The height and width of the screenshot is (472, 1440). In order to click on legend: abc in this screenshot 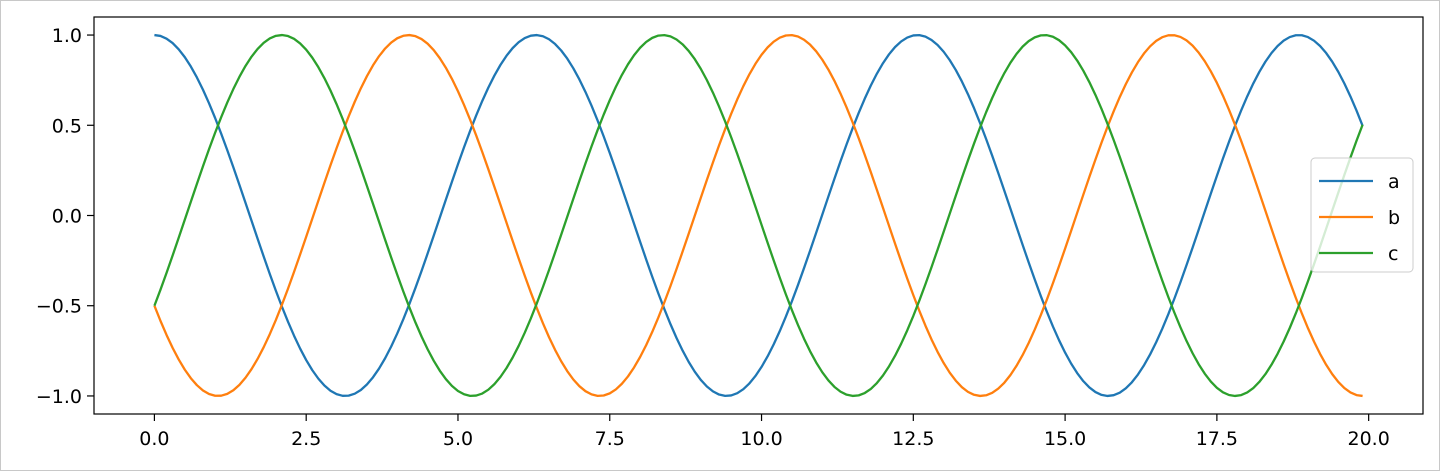, I will do `click(1362, 215)`.